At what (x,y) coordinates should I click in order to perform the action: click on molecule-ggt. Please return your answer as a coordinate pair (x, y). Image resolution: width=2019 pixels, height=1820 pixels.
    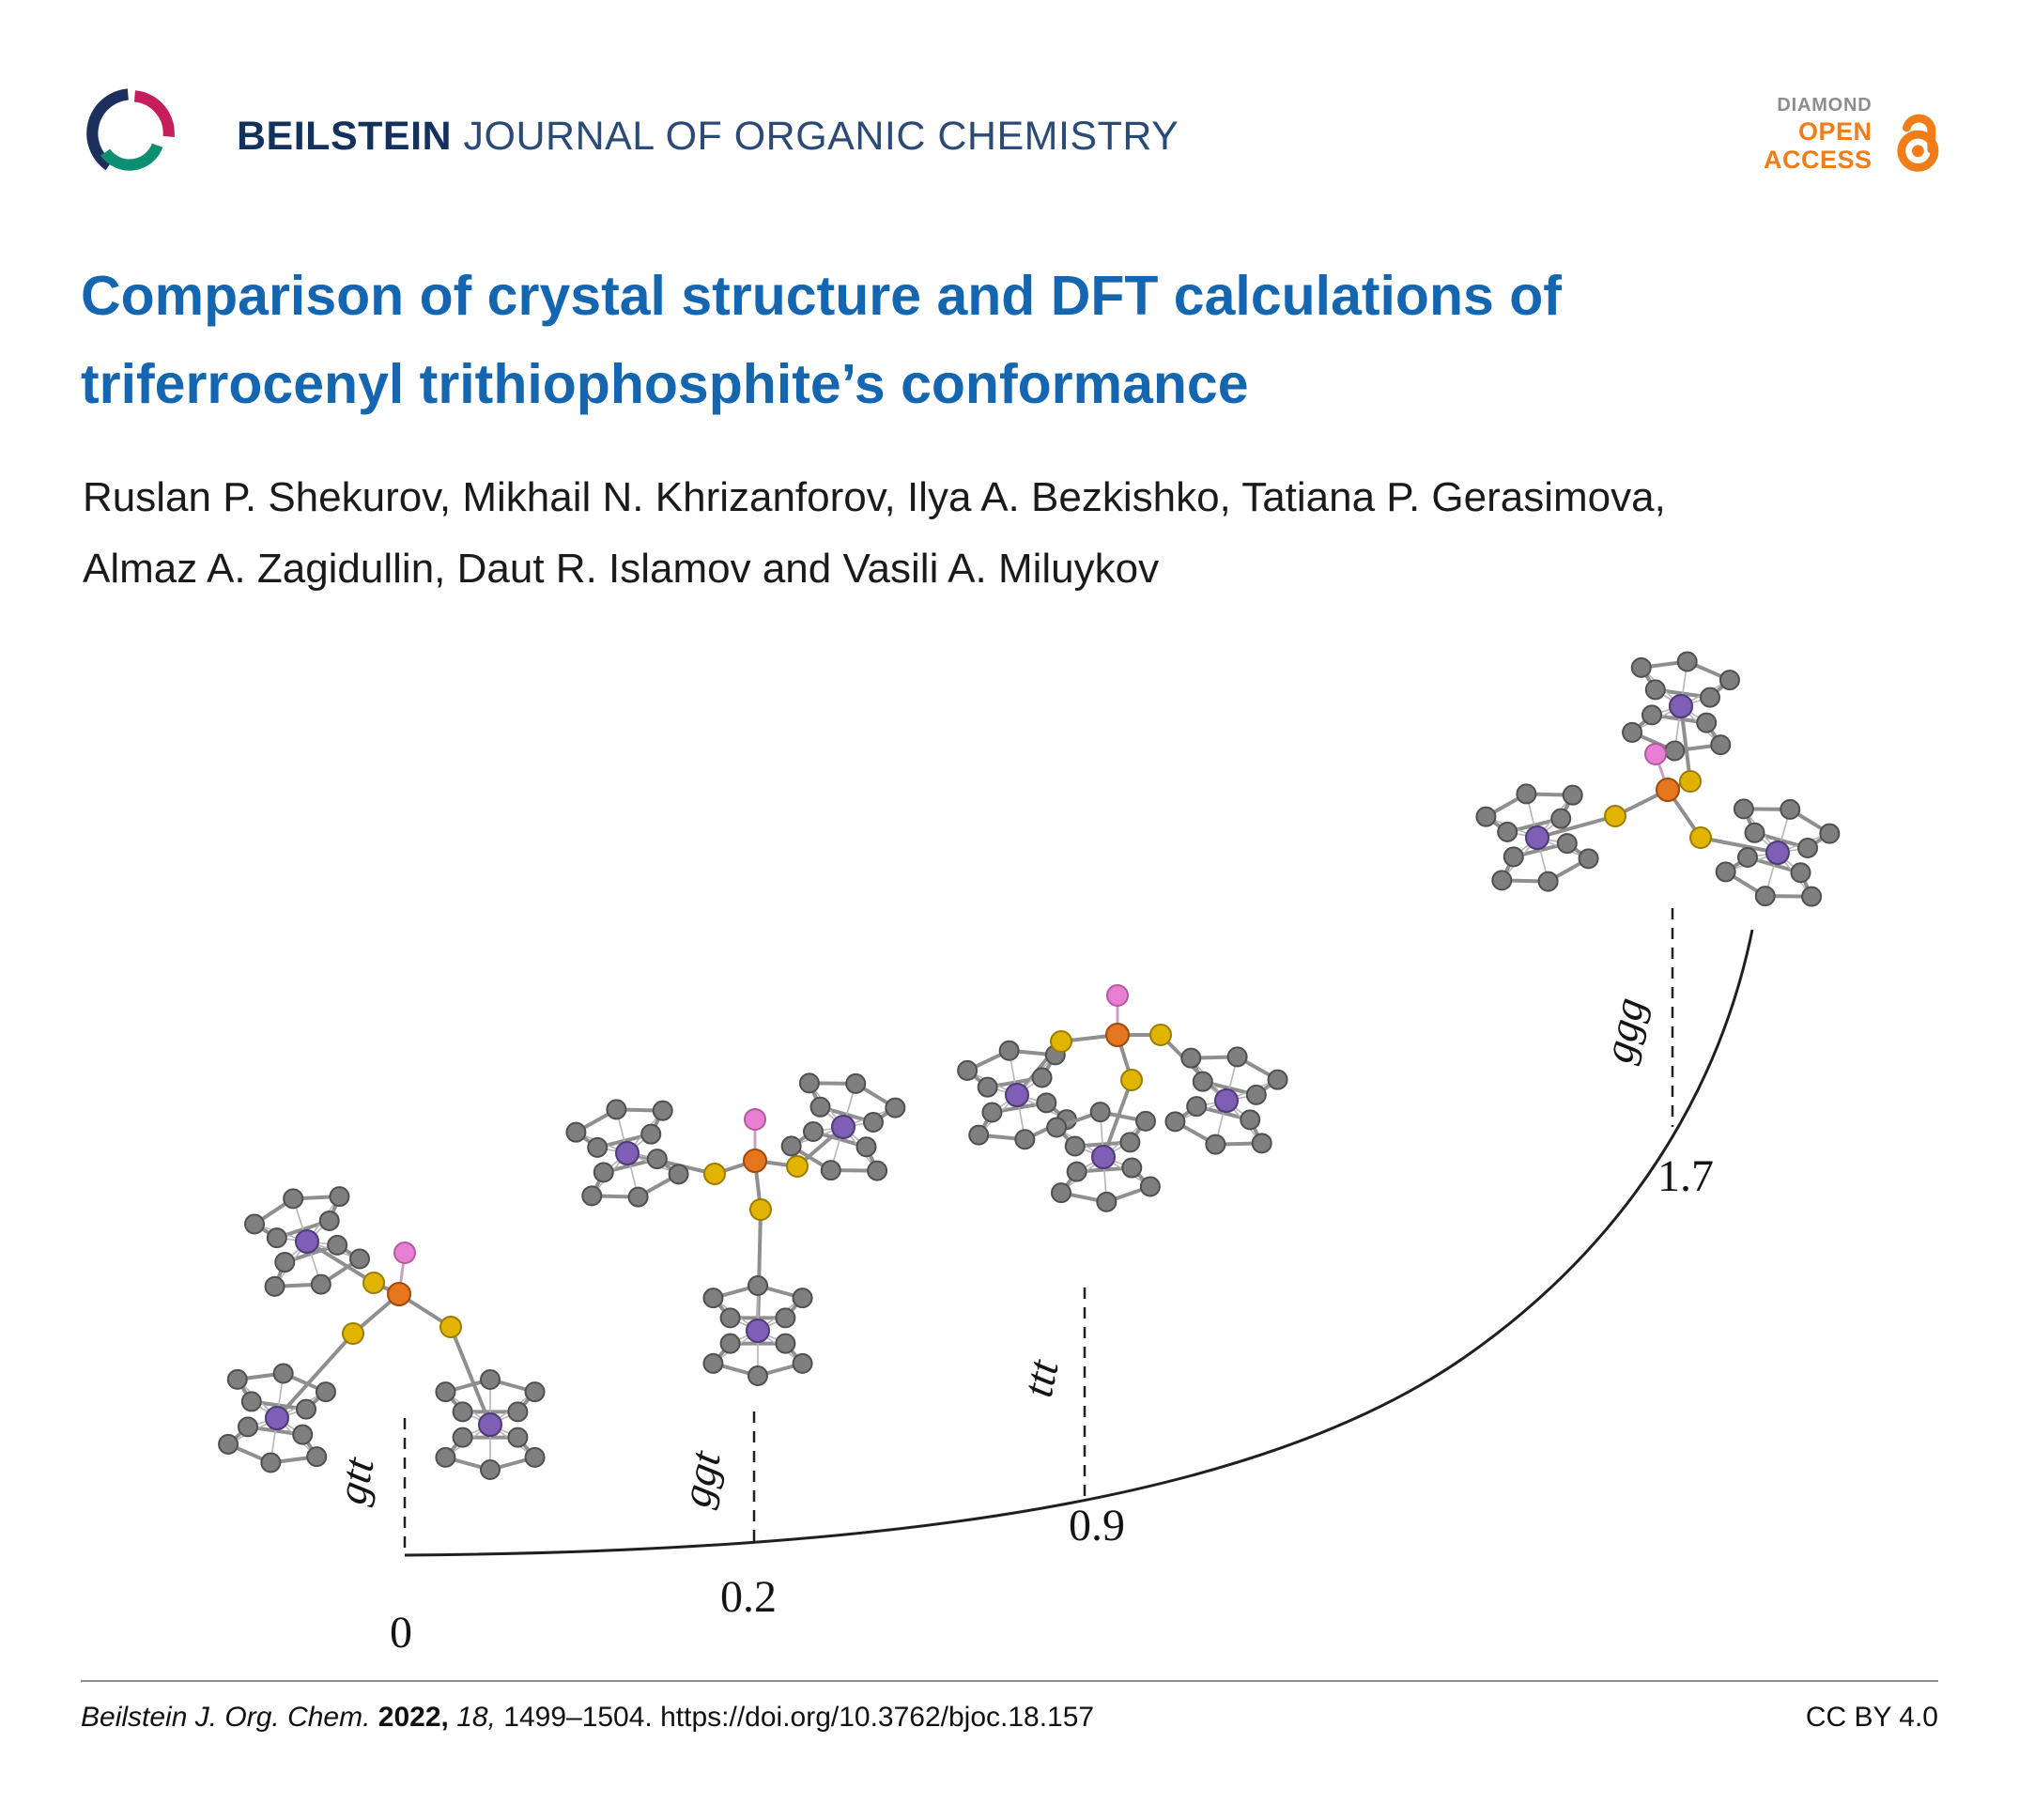
    Looking at the image, I should click on (735, 1229).